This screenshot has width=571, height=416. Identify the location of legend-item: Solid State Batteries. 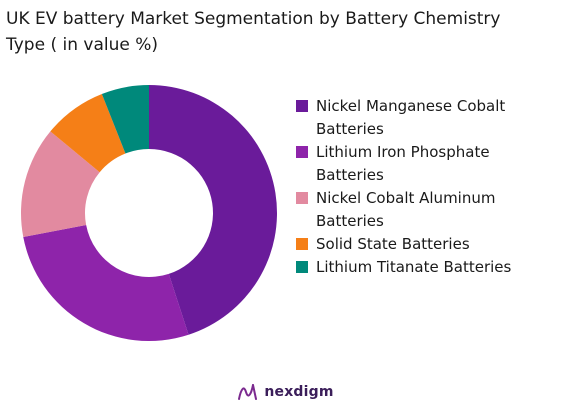
(431, 244).